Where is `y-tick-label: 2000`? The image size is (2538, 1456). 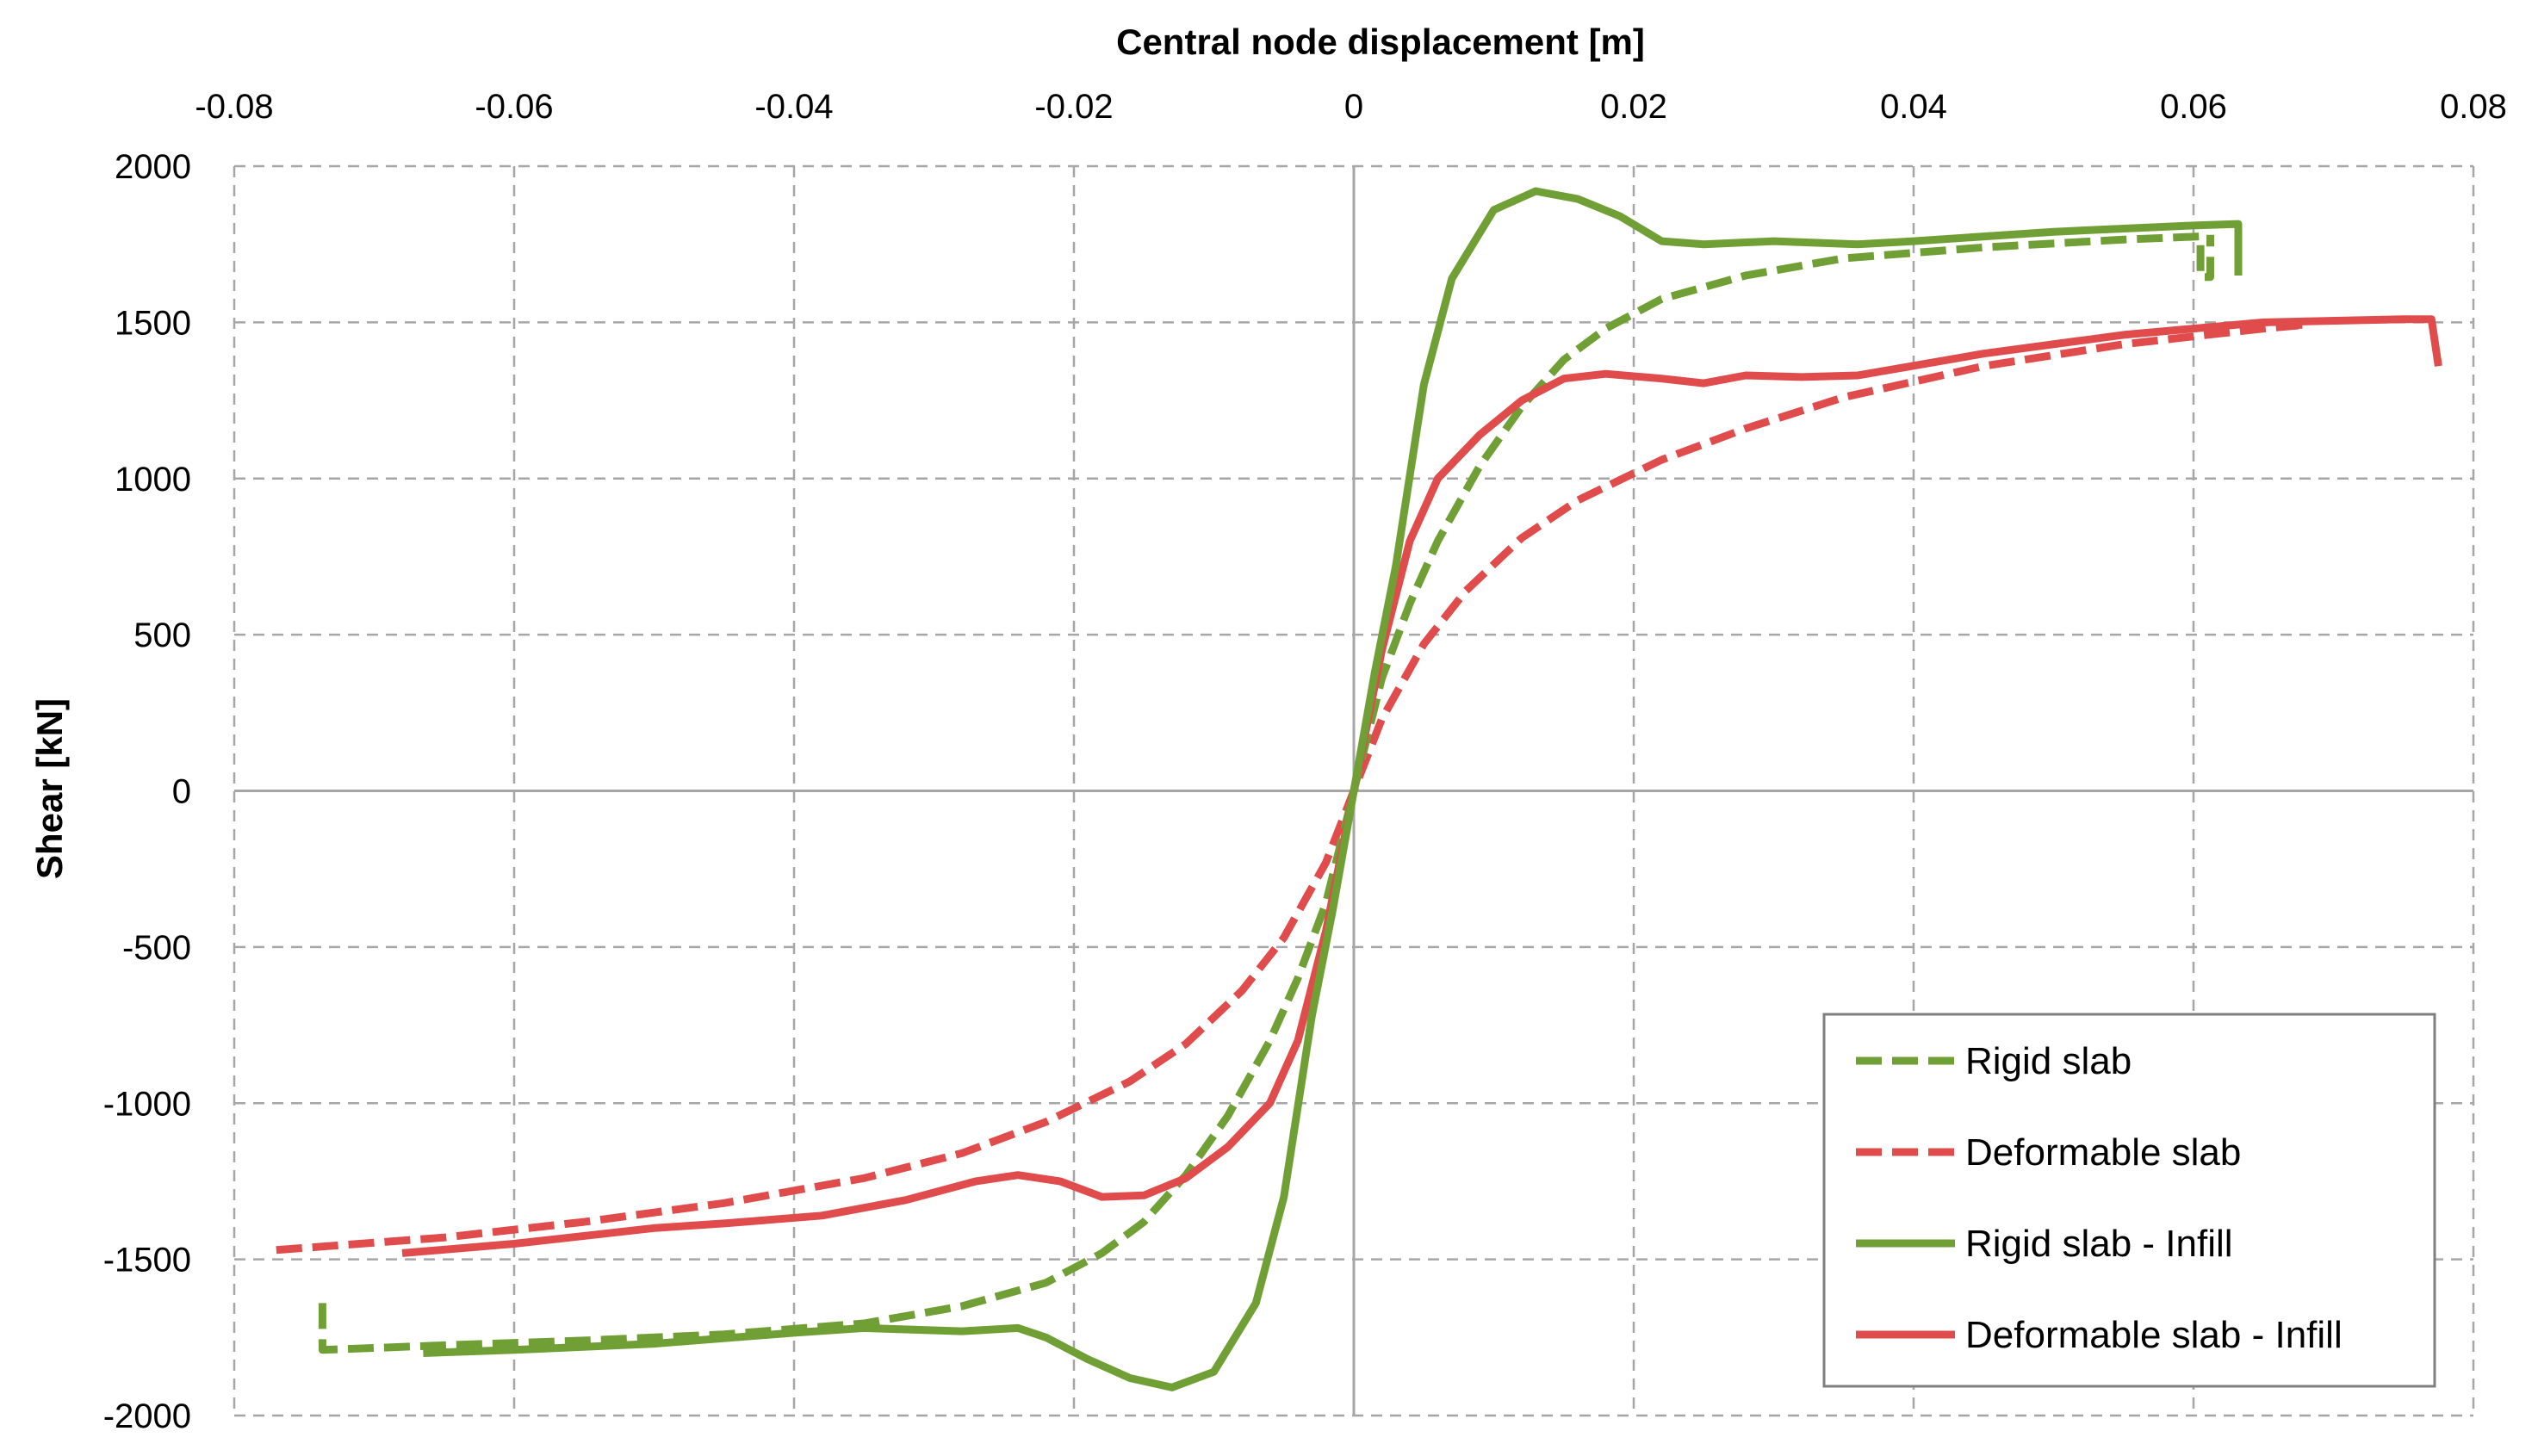 y-tick-label: 2000 is located at coordinates (153, 167).